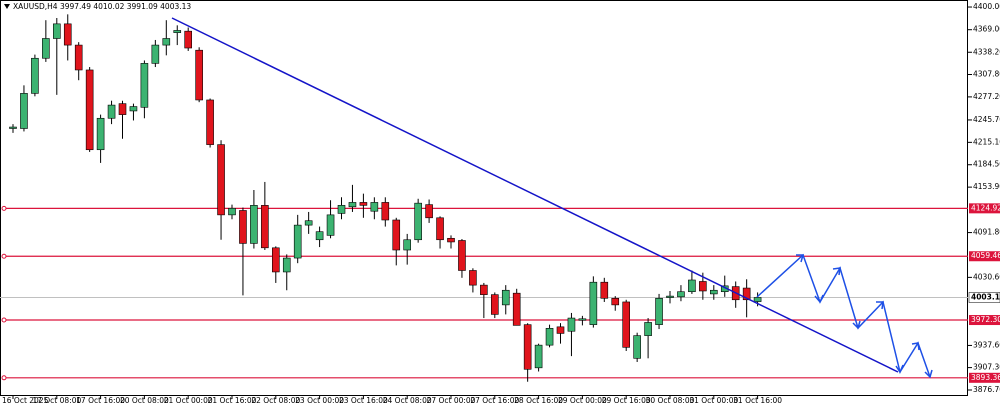 This screenshot has height=405, width=1000. Describe the element at coordinates (670, 400) in the screenshot. I see `x-tick-label: 30 Oct 08:00` at that location.